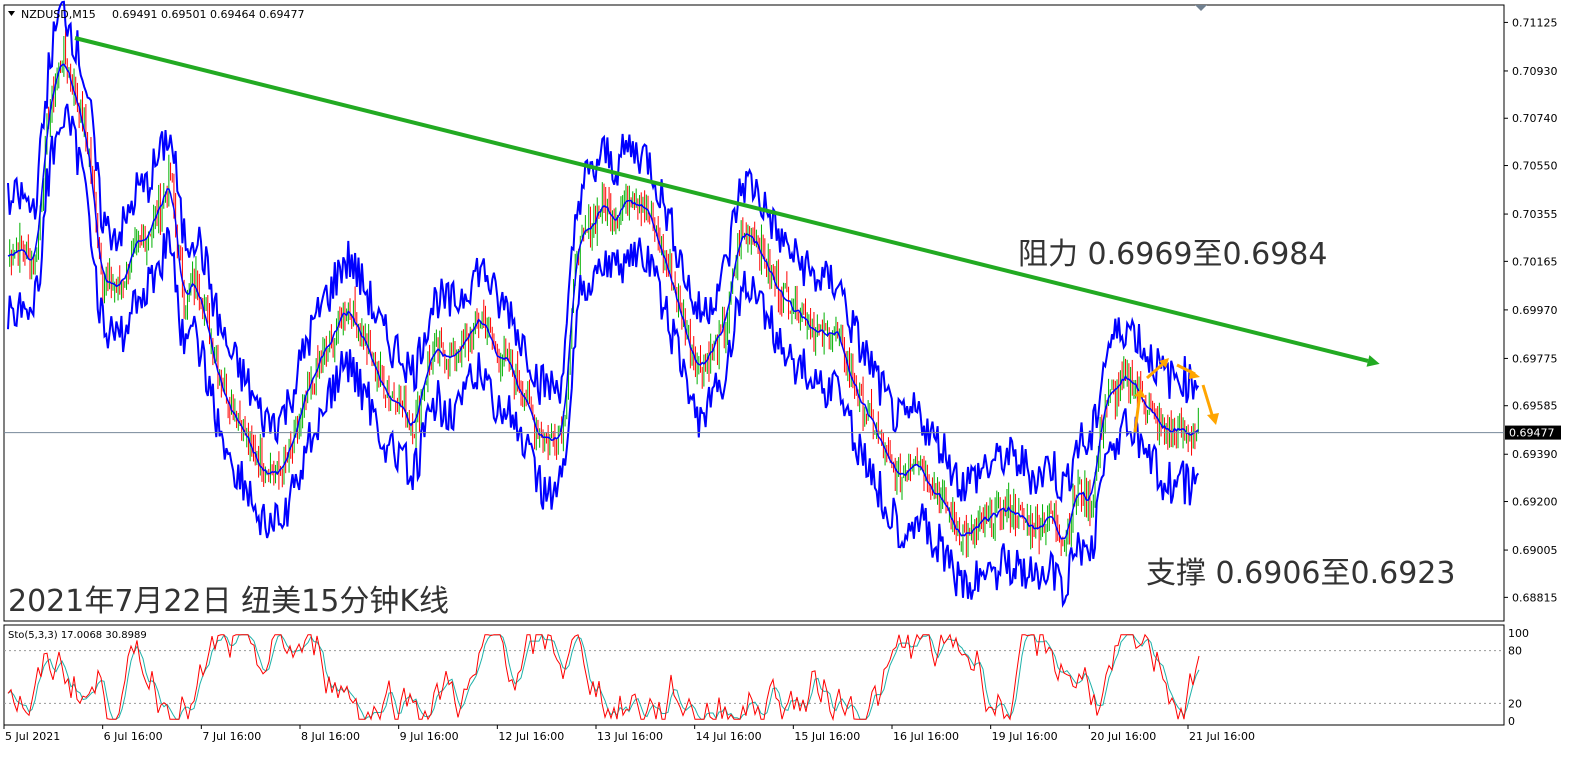  Describe the element at coordinates (1535, 214) in the screenshot. I see `price-tick-label: 0.70355` at that location.